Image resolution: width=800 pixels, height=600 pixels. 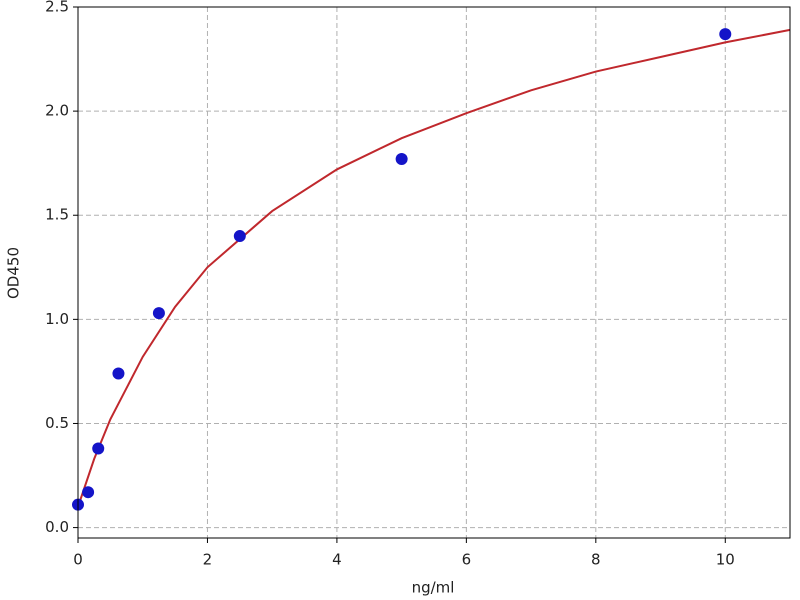 What do you see at coordinates (725, 560) in the screenshot?
I see `x-tick-label: 10` at bounding box center [725, 560].